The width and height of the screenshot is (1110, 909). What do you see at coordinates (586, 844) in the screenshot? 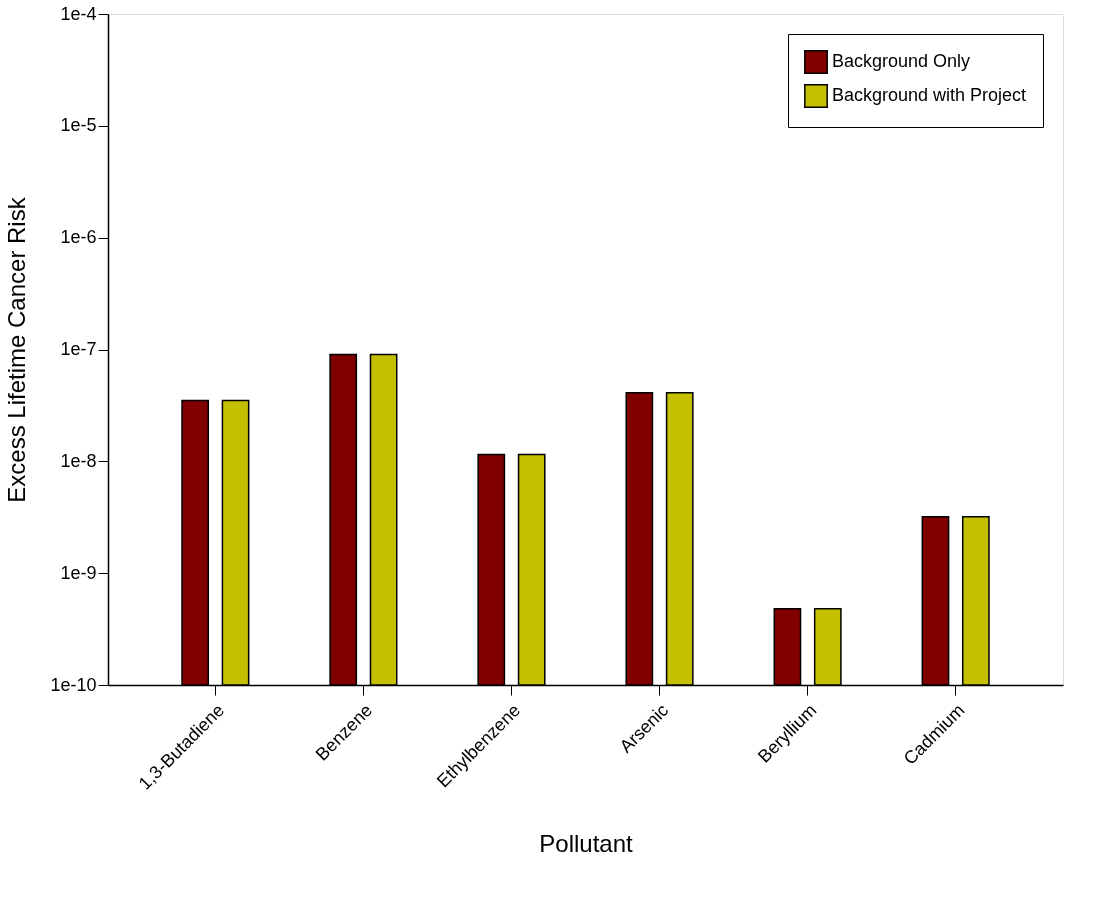
I see `x-axis-title: Pollutant` at bounding box center [586, 844].